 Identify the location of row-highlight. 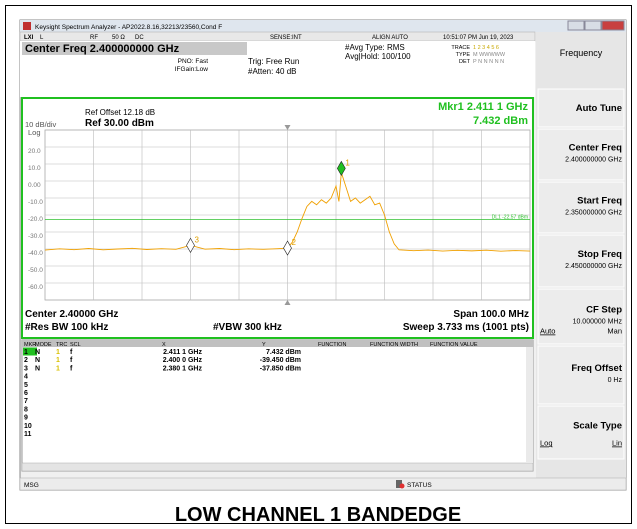
(30, 351).